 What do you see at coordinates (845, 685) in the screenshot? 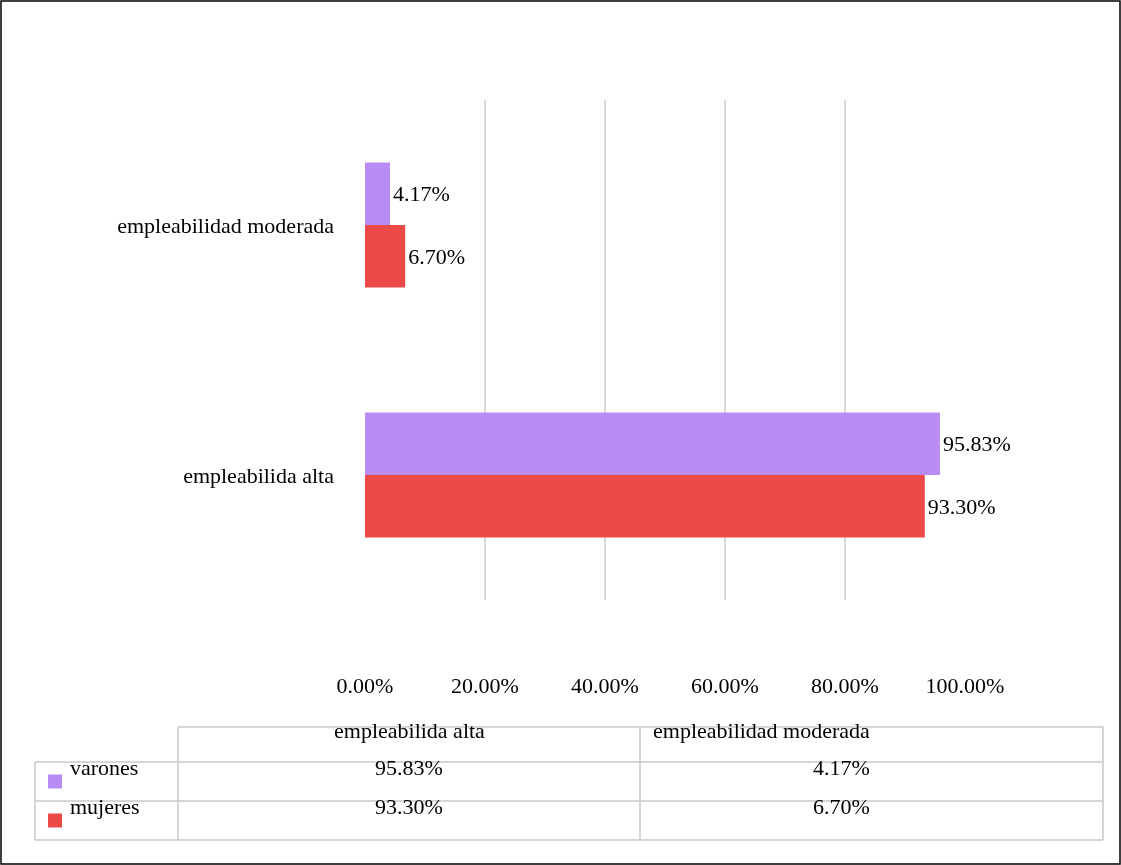
I see `x-tick-label: 80.00%` at bounding box center [845, 685].